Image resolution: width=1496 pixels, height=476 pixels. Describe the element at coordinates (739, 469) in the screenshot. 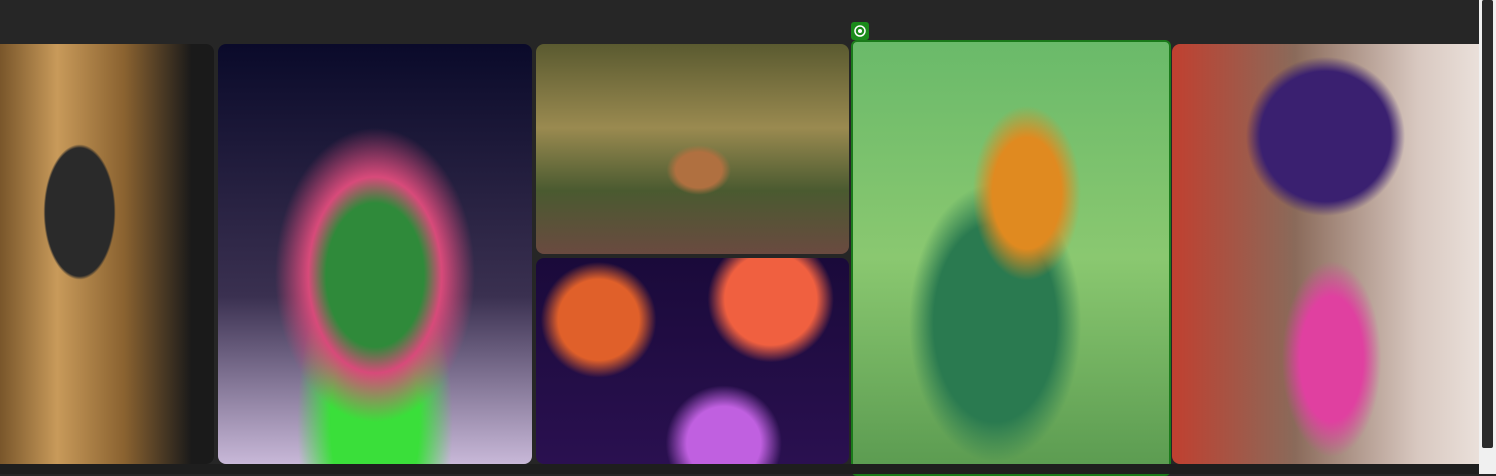

I see `bottom-bar` at that location.